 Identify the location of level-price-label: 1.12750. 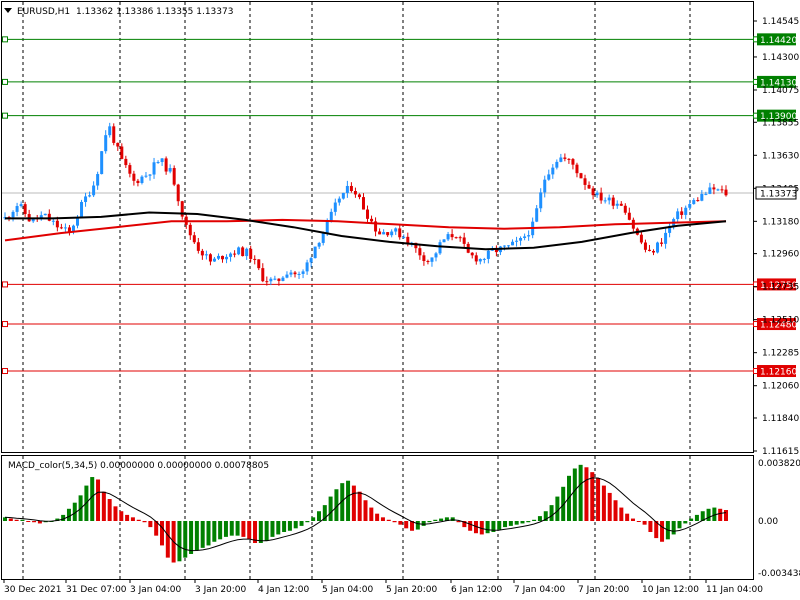
(778, 286).